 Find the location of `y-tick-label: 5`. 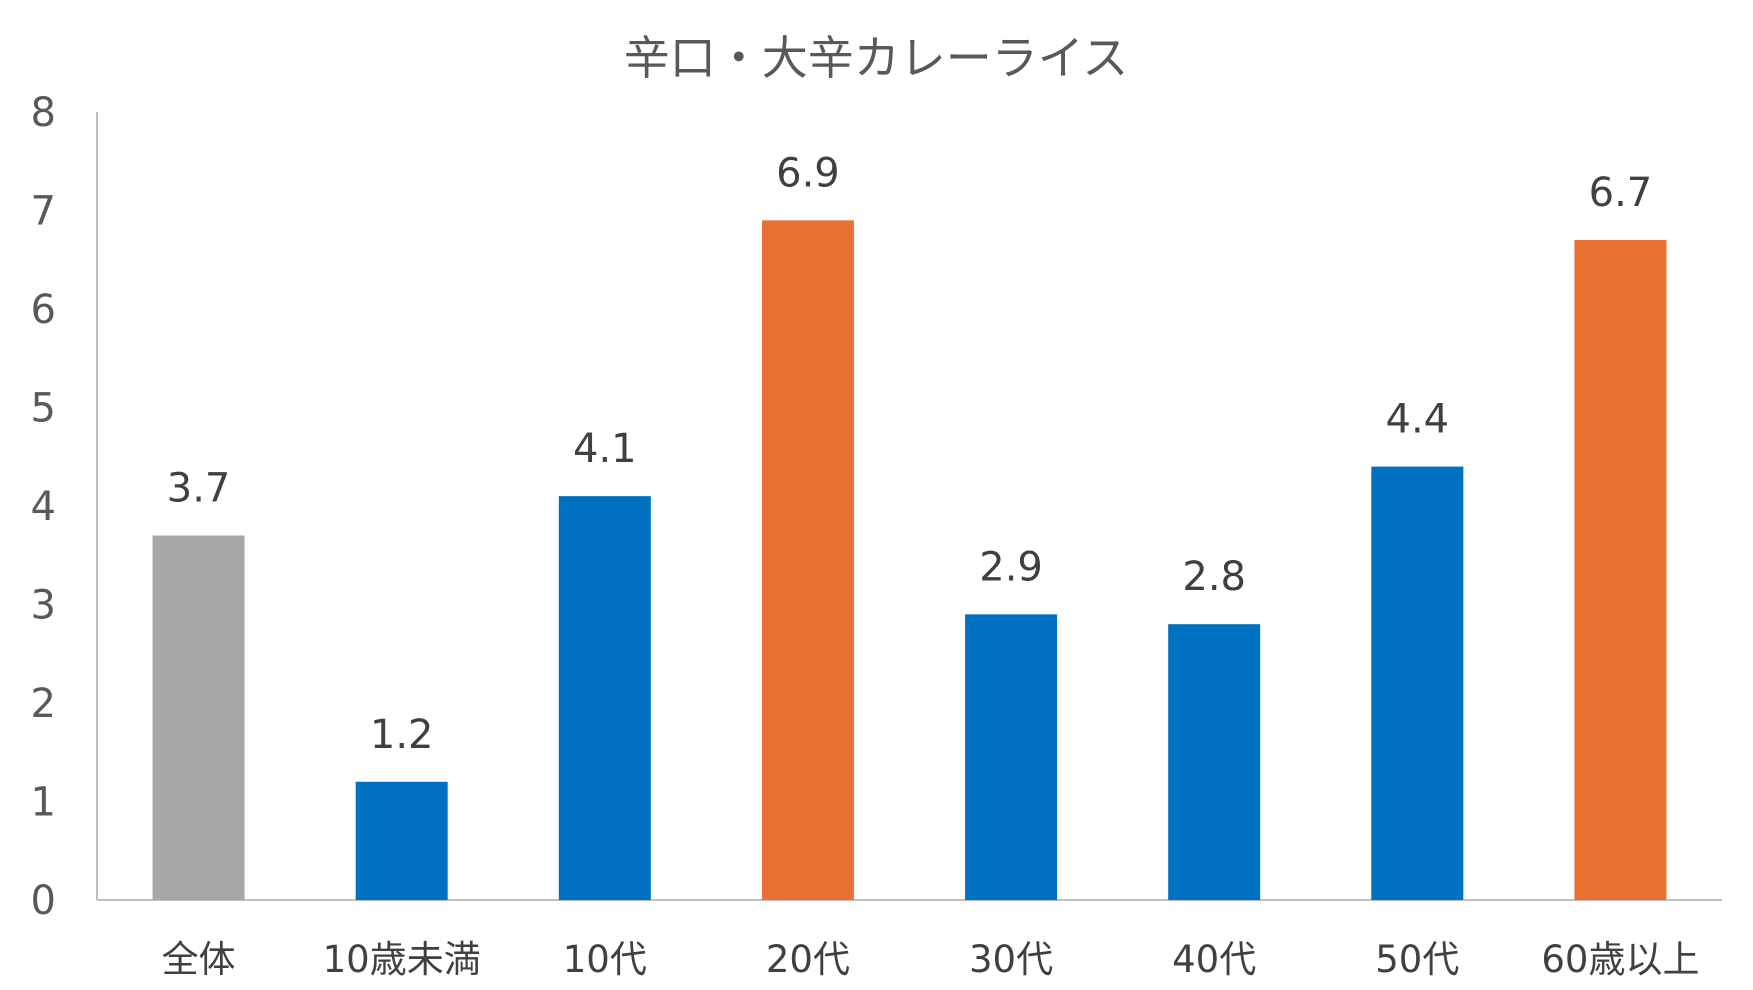

y-tick-label: 5 is located at coordinates (43, 409).